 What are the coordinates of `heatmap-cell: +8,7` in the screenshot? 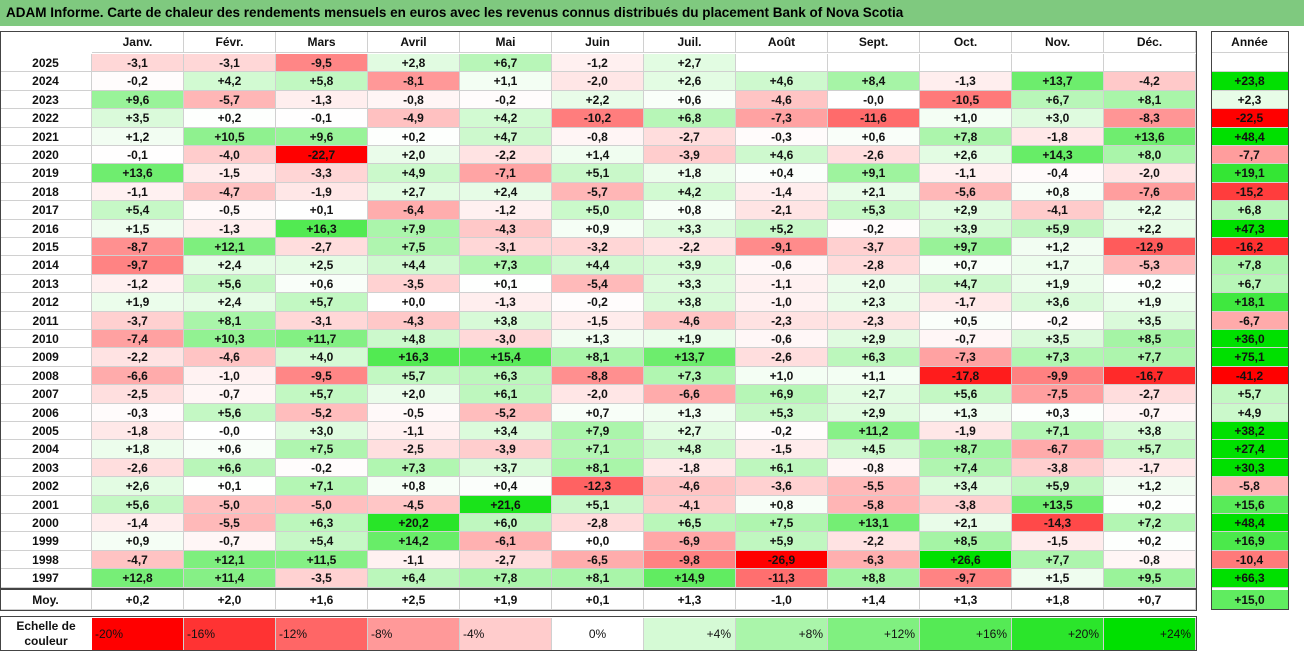 It's located at (966, 449).